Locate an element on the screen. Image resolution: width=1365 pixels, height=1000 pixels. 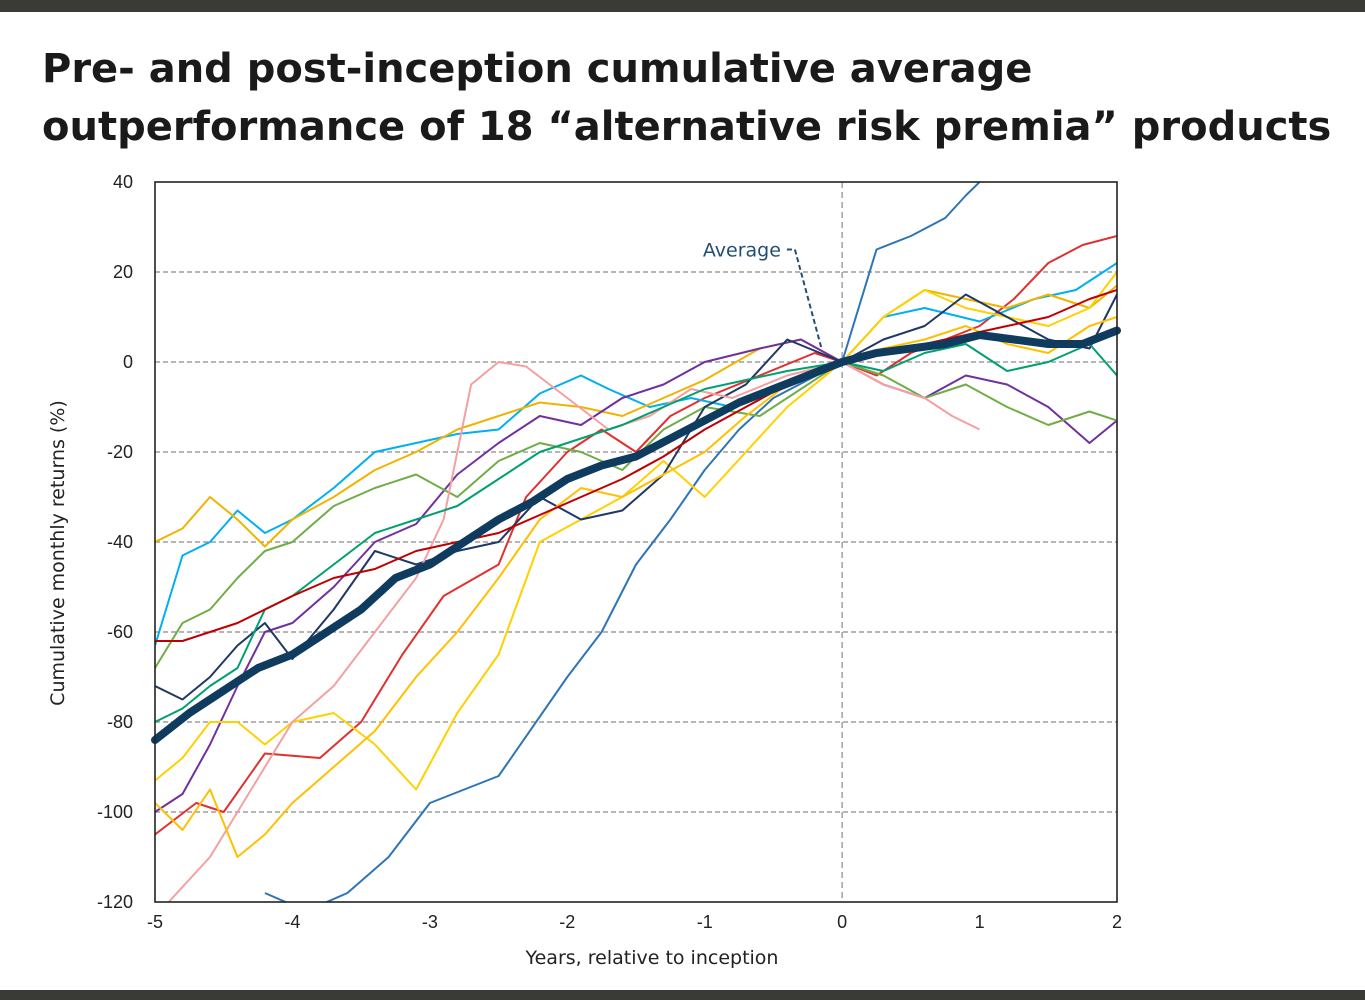
x-tick-label: -4 is located at coordinates (292, 922).